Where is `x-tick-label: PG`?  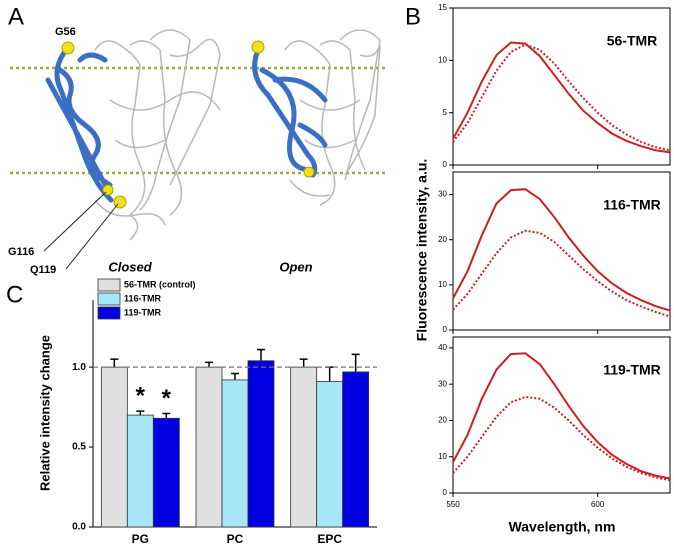 x-tick-label: PG is located at coordinates (140, 539).